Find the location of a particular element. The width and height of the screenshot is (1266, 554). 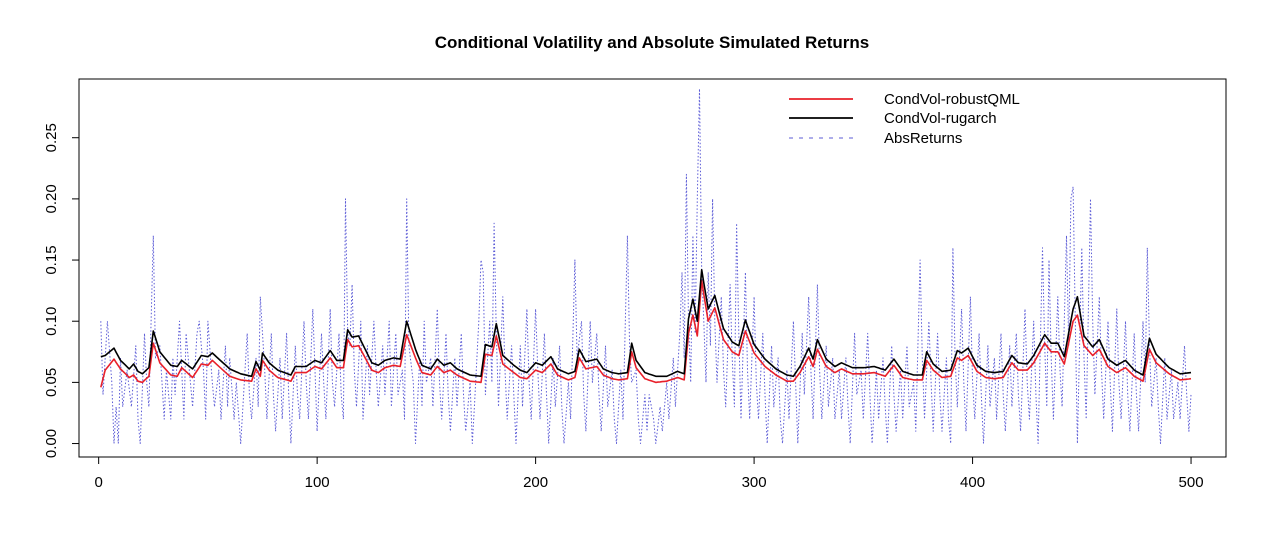

x-tick-label: 300 is located at coordinates (754, 482).